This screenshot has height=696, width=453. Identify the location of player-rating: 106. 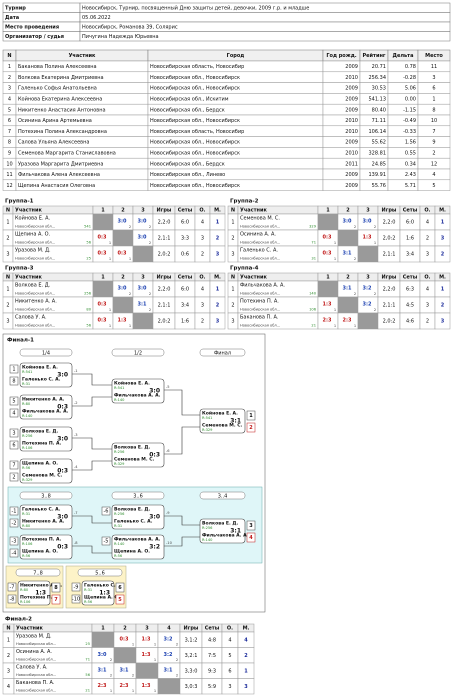
(313, 310).